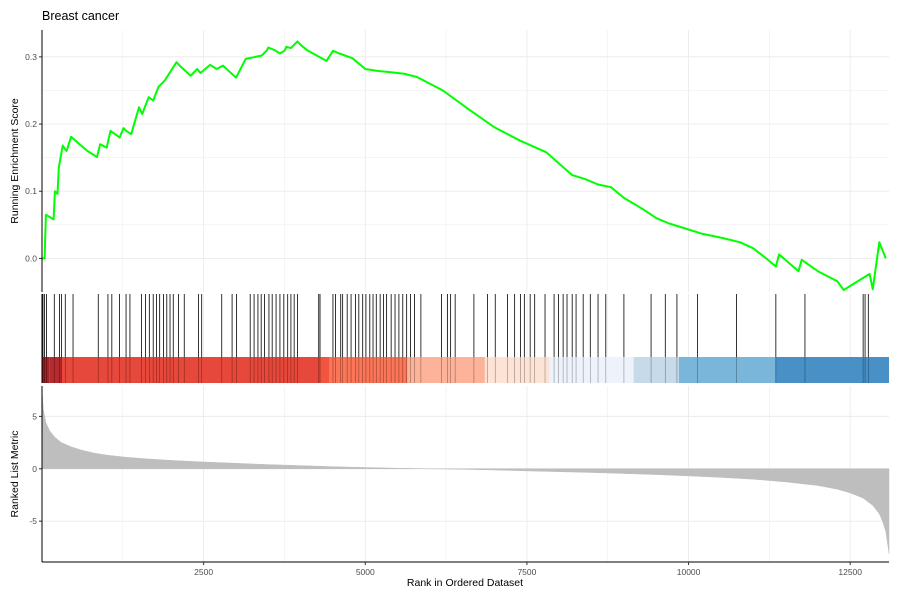 The image size is (900, 605). I want to click on y-tick-label: 0, so click(34, 469).